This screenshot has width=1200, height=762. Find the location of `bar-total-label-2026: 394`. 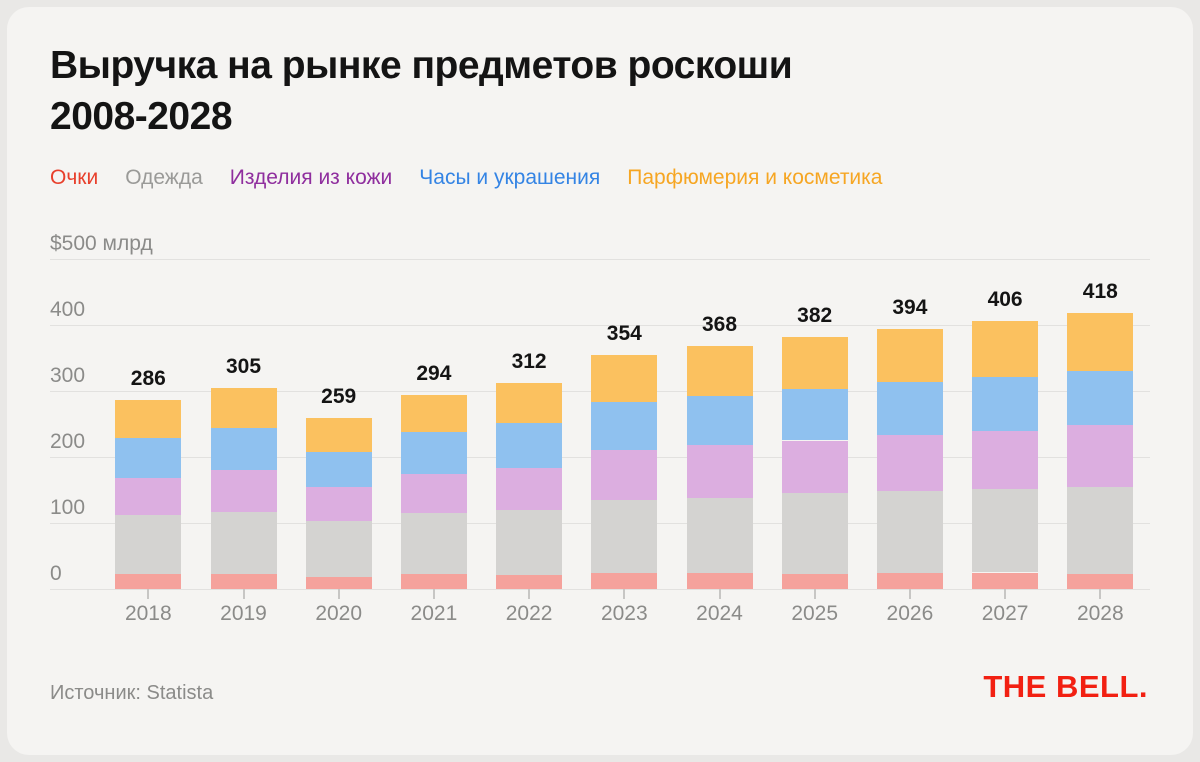

bar-total-label-2026: 394 is located at coordinates (910, 307).